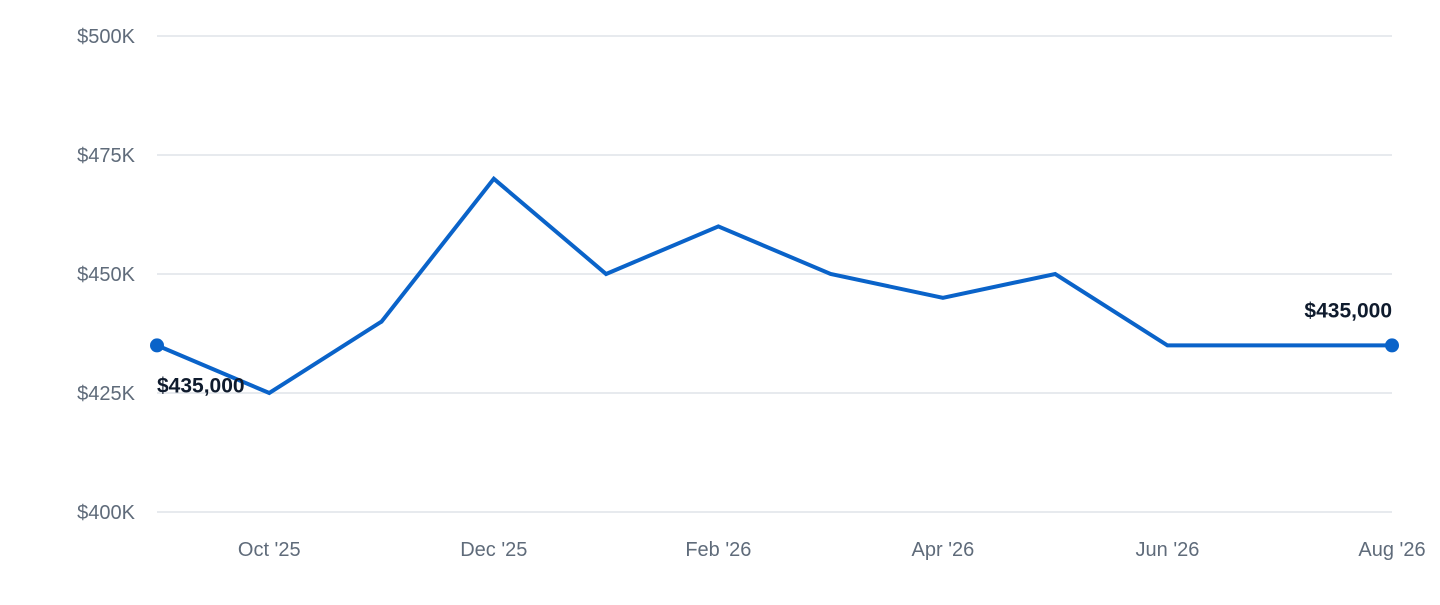  Describe the element at coordinates (1168, 550) in the screenshot. I see `x-tick-label: Jun '26` at that location.